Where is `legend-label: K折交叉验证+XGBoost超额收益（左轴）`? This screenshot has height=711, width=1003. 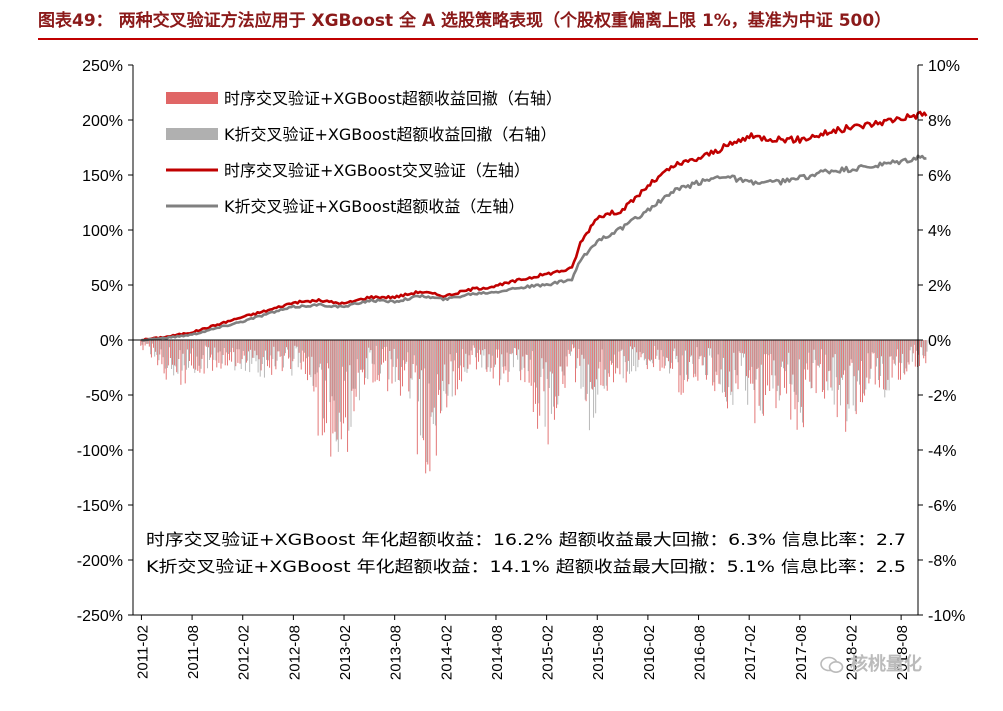
legend-label: K折交叉验证+XGBoost超额收益（左轴） is located at coordinates (374, 206).